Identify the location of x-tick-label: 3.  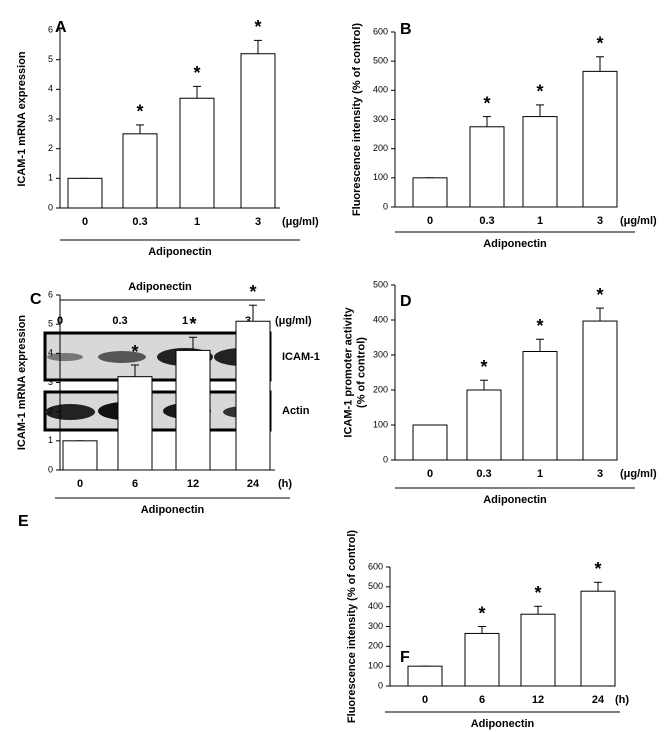
(600, 221).